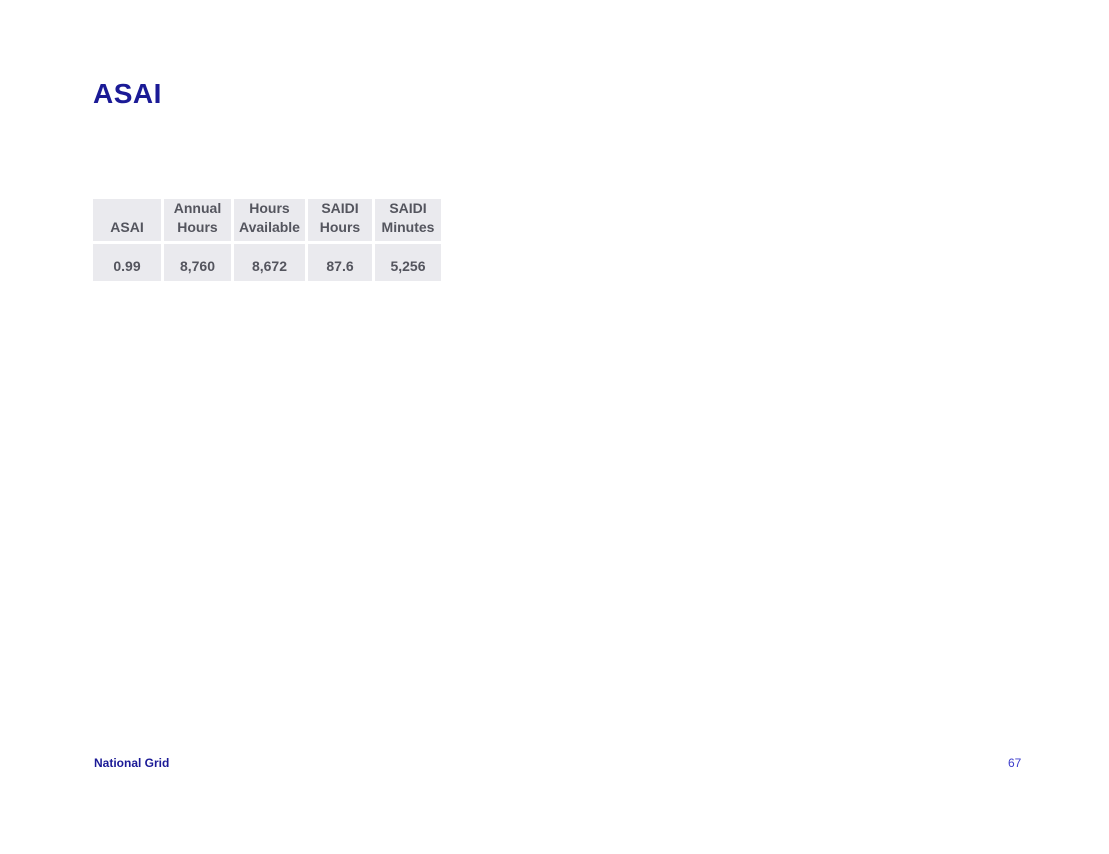 The height and width of the screenshot is (854, 1109). Describe the element at coordinates (408, 262) in the screenshot. I see `value-cell-saidi-minutes: 5,256` at that location.